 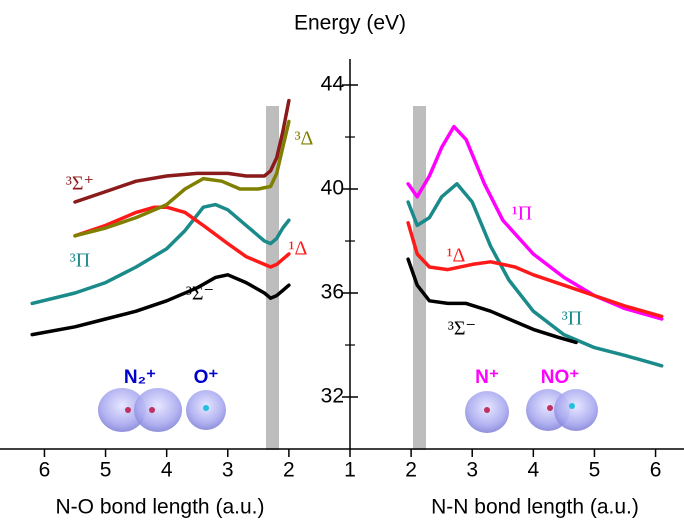 I want to click on species-label: N₂⁺, so click(x=140, y=377).